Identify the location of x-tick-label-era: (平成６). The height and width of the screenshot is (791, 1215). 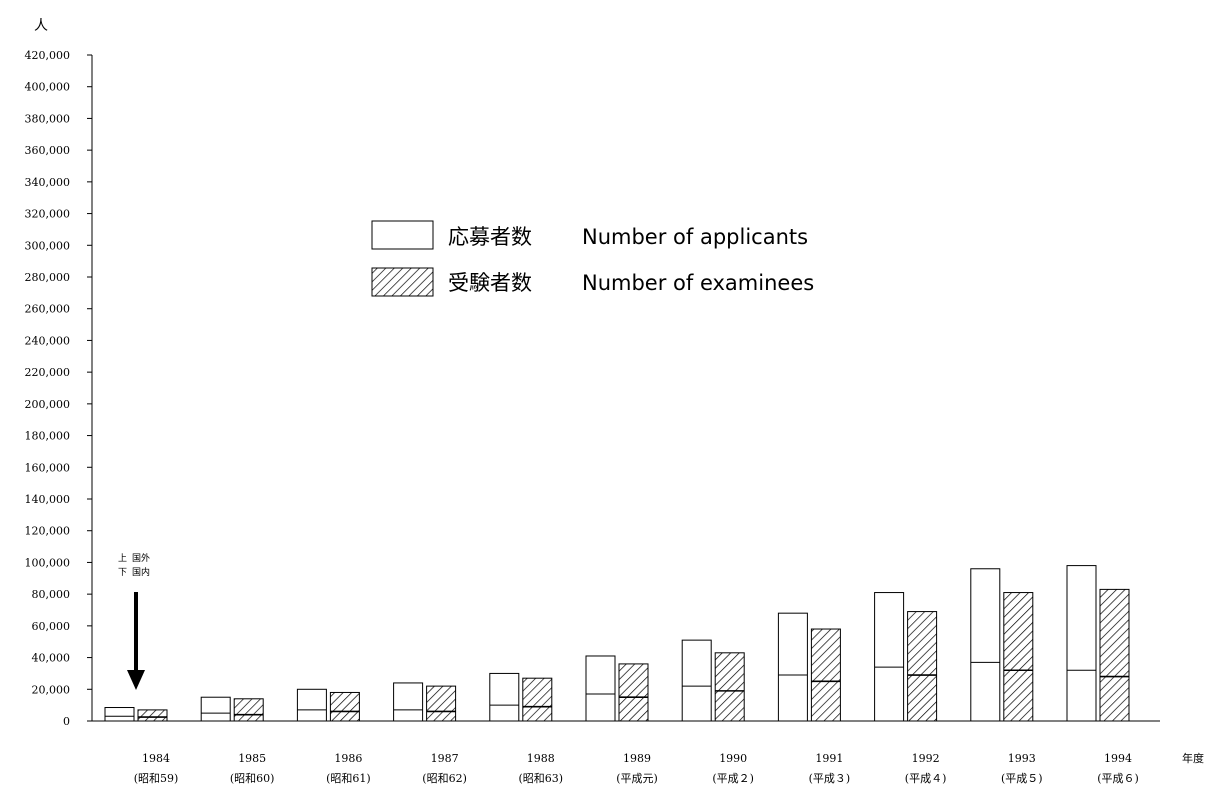
(1118, 778).